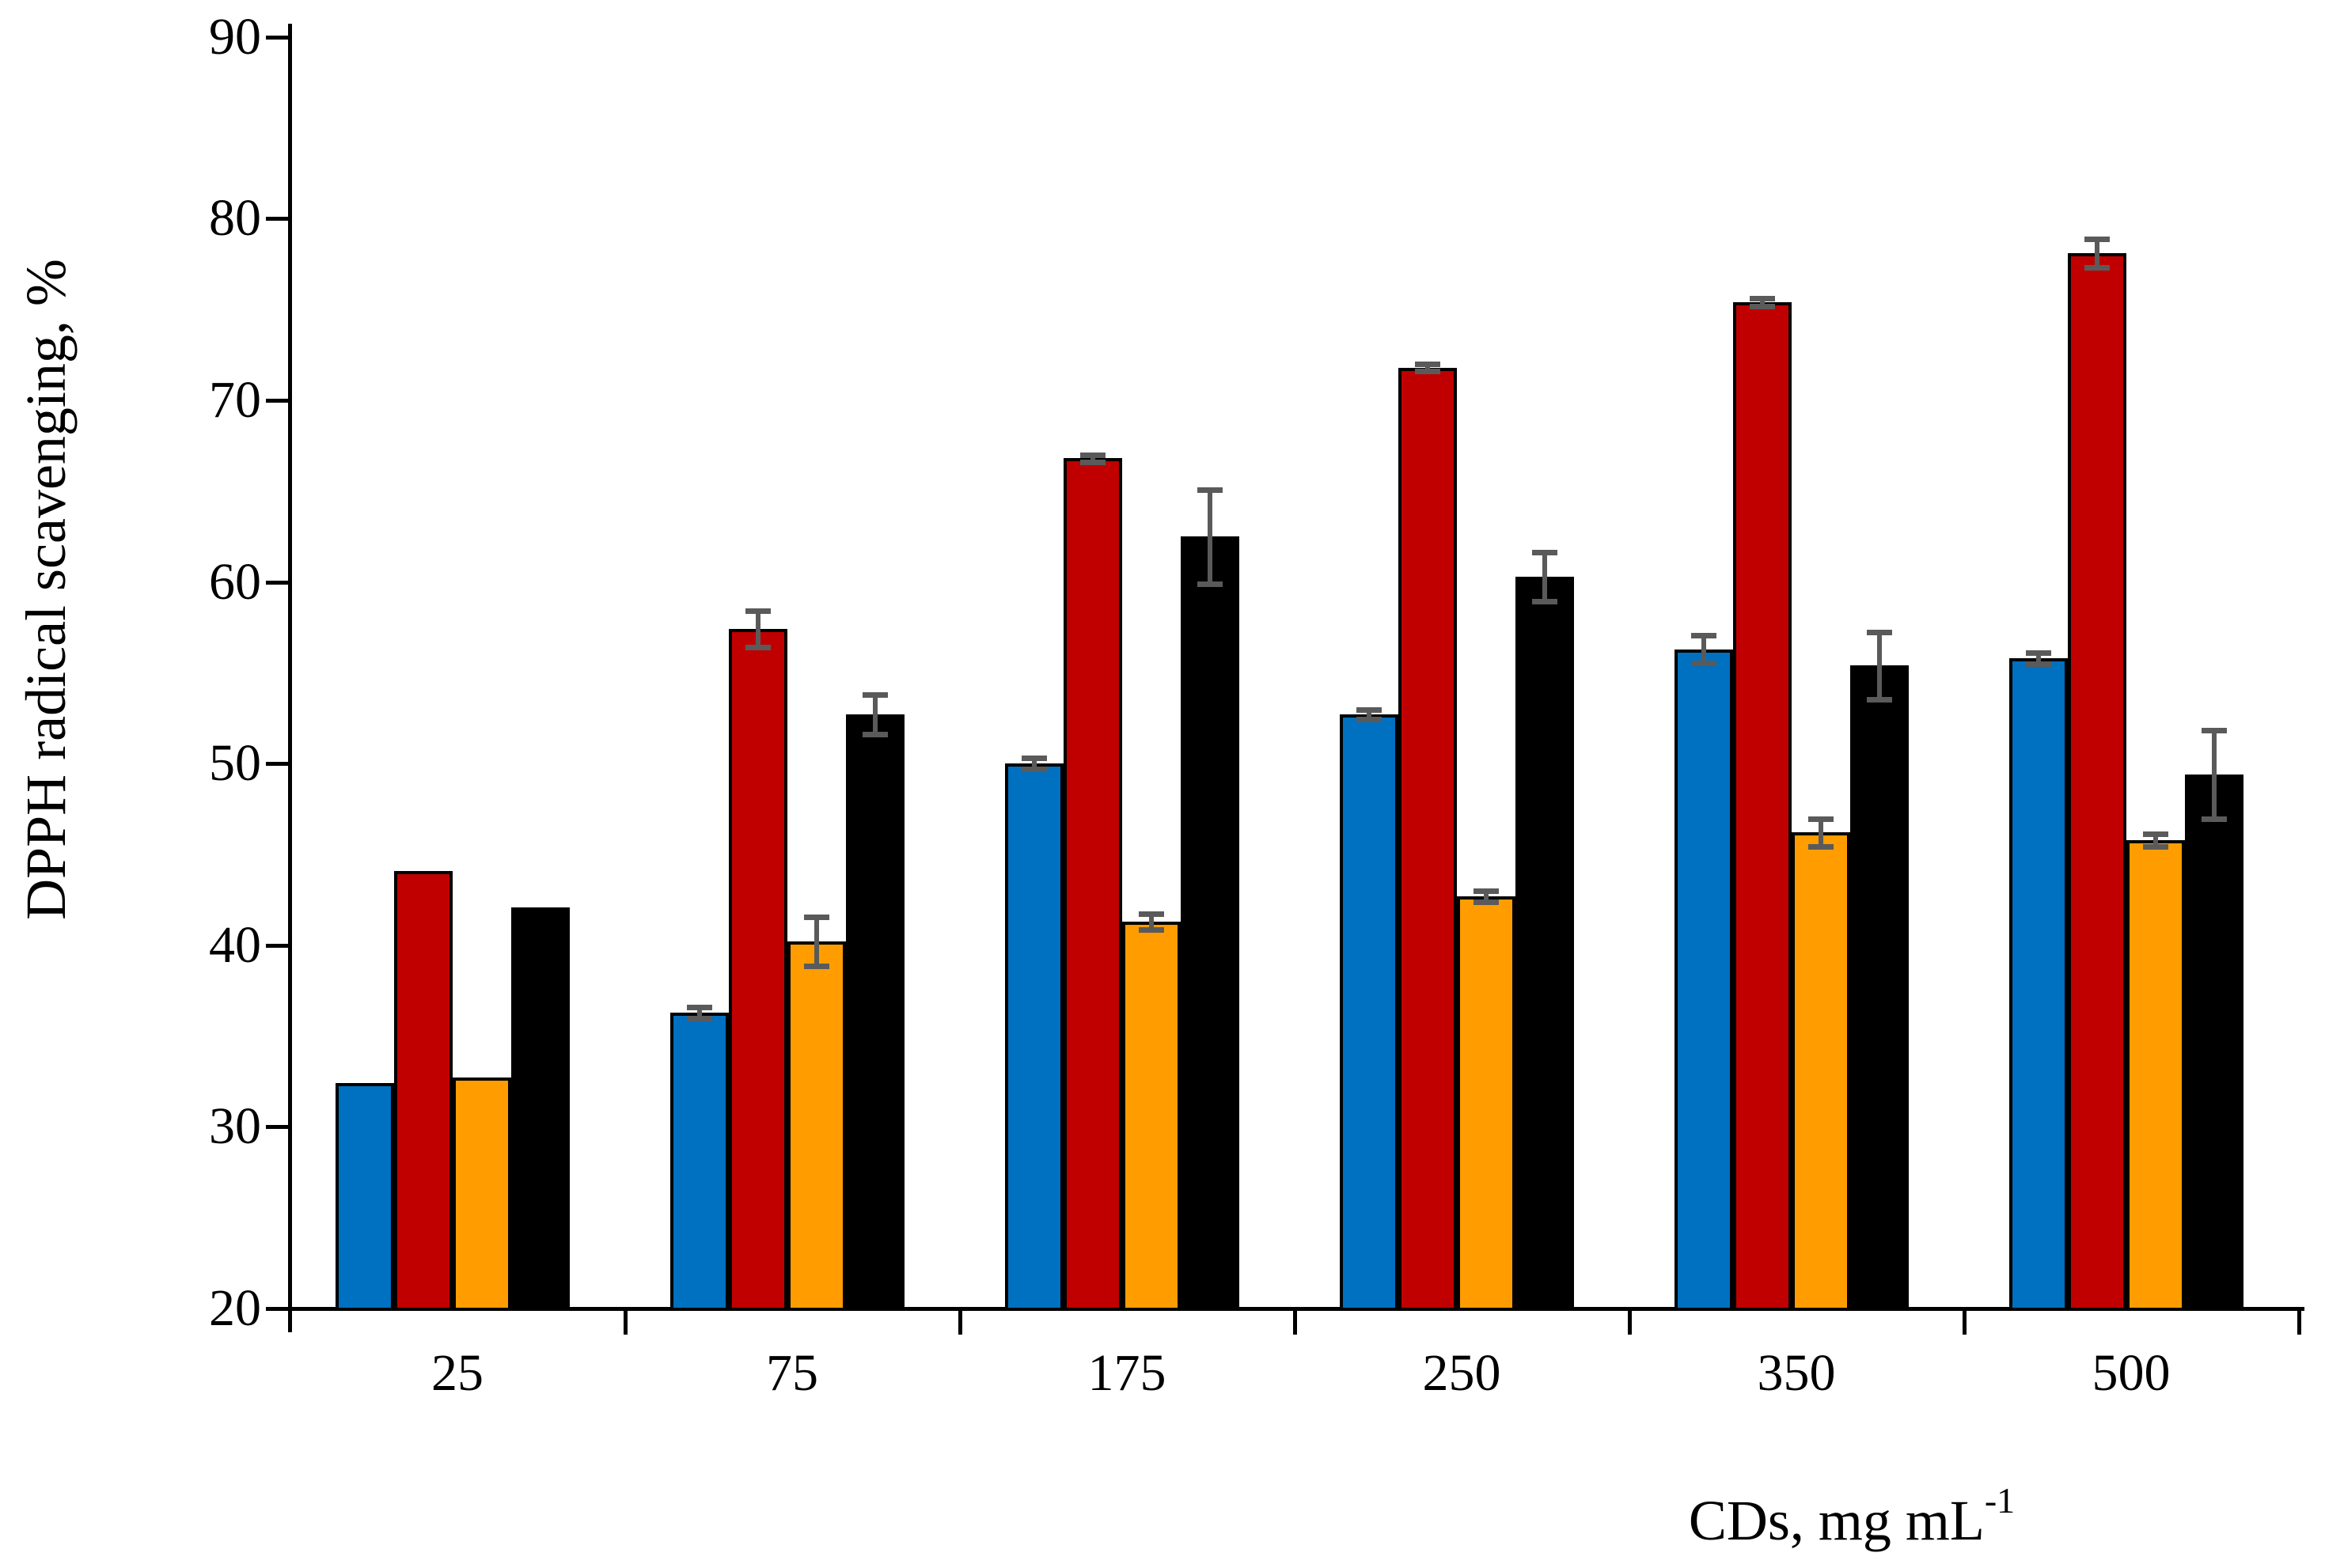 Image resolution: width=2325 pixels, height=1568 pixels. Describe the element at coordinates (1836, 1520) in the screenshot. I see `x-axis-title-text: CDs, mg mL` at that location.